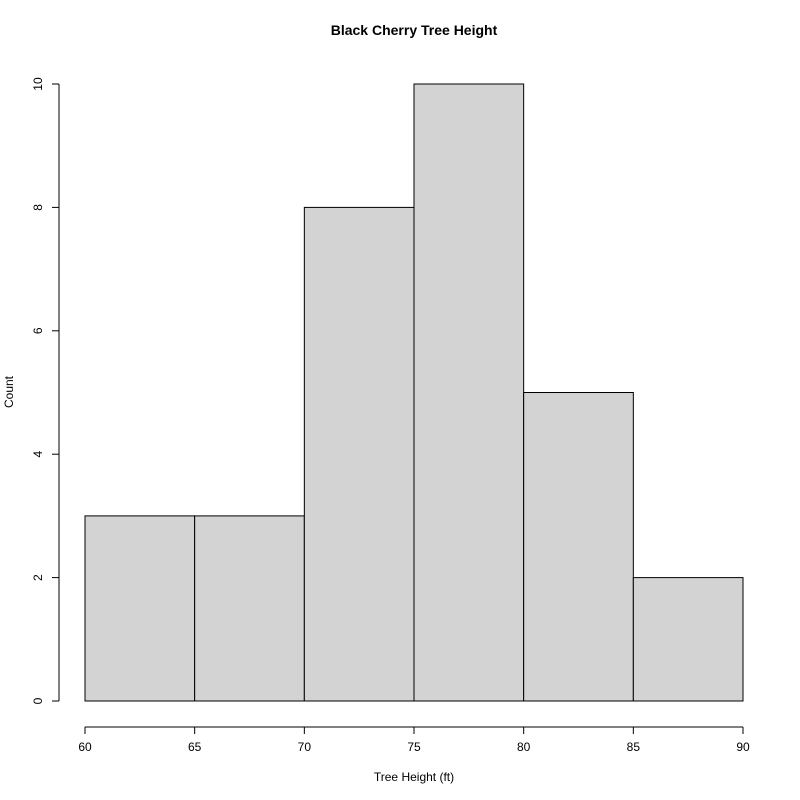 Image resolution: width=800 pixels, height=800 pixels. I want to click on x-tick-label-65: 65, so click(195, 747).